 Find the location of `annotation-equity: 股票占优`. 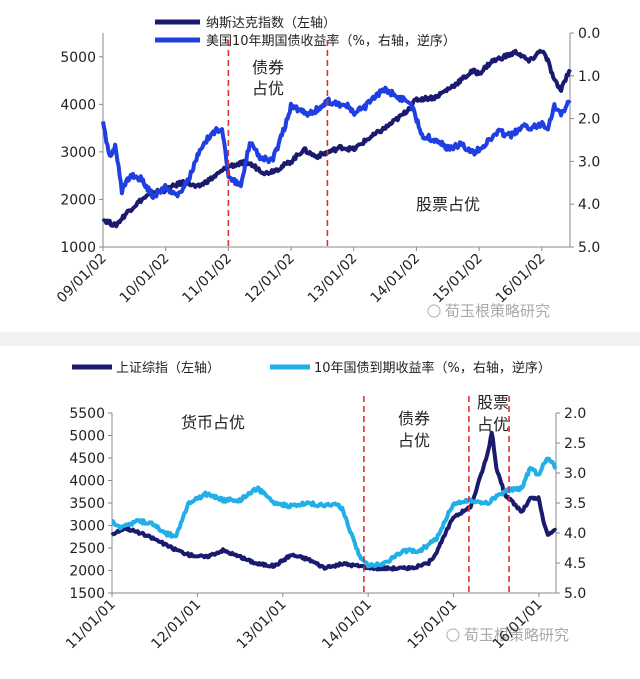

annotation-equity: 股票占优 is located at coordinates (448, 204).